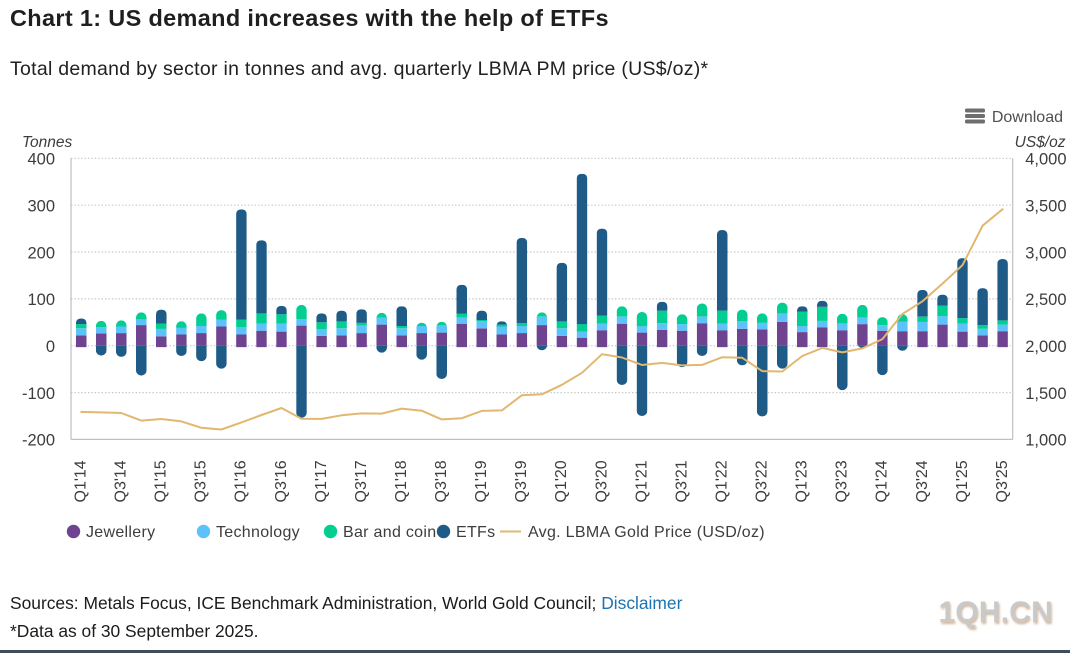  What do you see at coordinates (401, 481) in the screenshot?
I see `svg-text: Q1'18` at bounding box center [401, 481].